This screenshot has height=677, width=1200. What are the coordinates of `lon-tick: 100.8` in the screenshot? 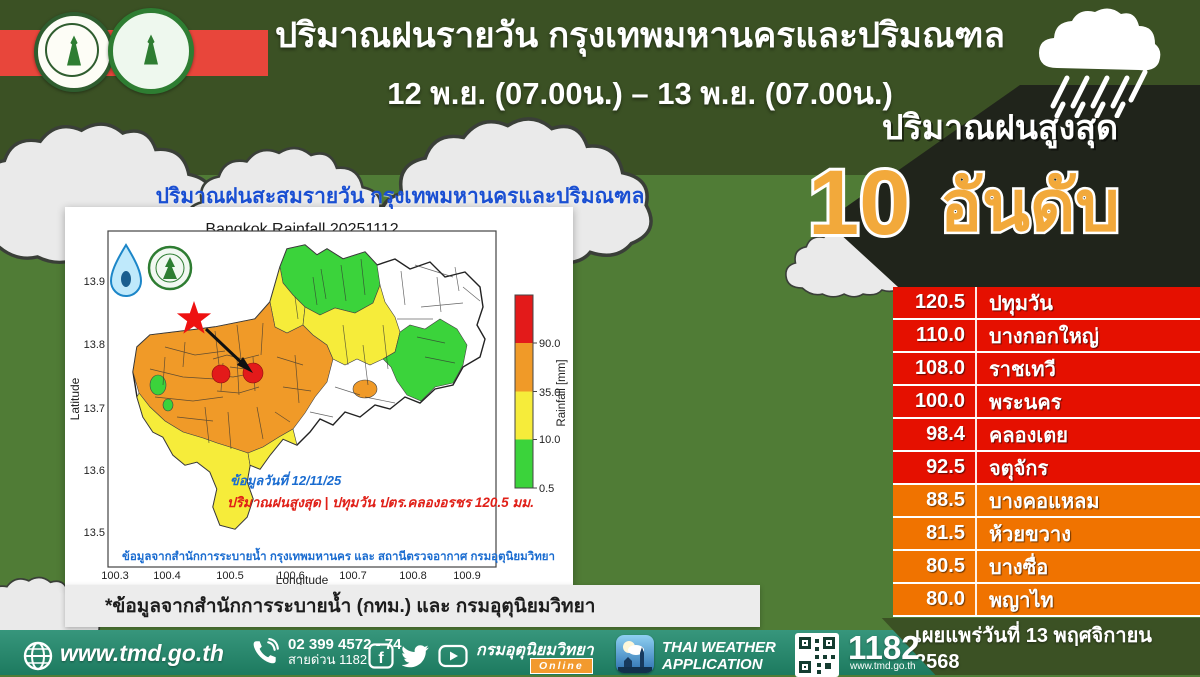 It's located at (413, 576).